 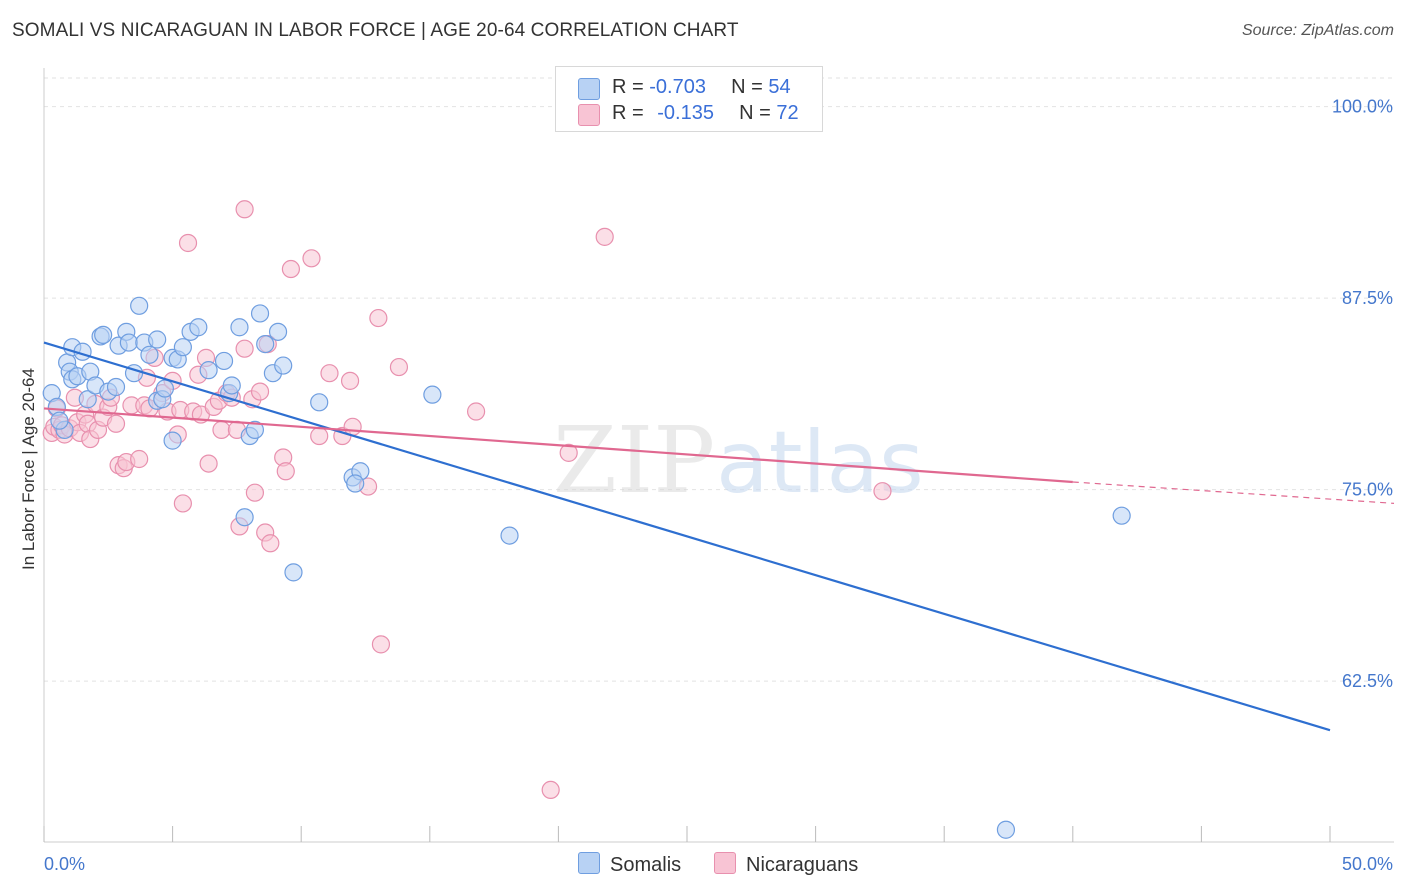 What do you see at coordinates (64, 864) in the screenshot?
I see `x-tick-label-0: 0.0%` at bounding box center [64, 864].